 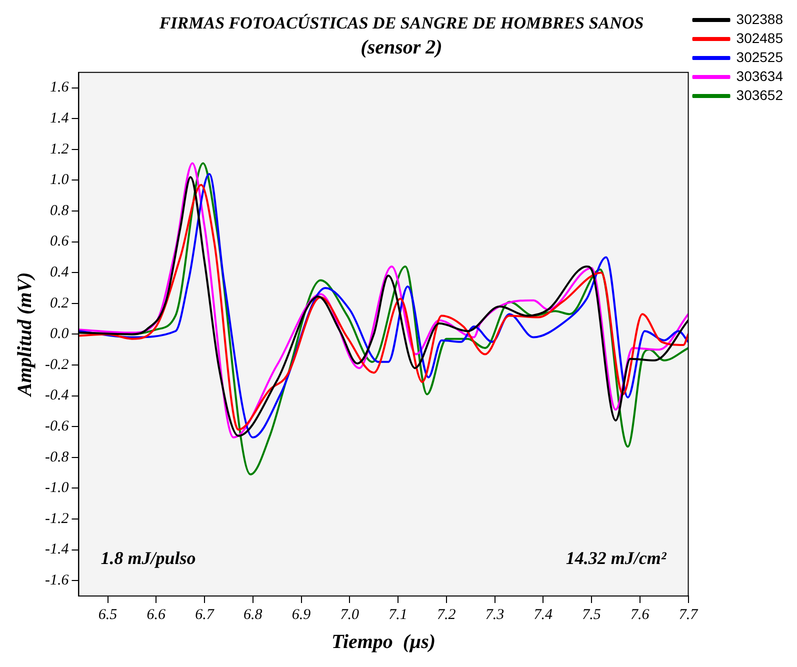 What do you see at coordinates (446, 614) in the screenshot?
I see `x-tick-label: 7.2` at bounding box center [446, 614].